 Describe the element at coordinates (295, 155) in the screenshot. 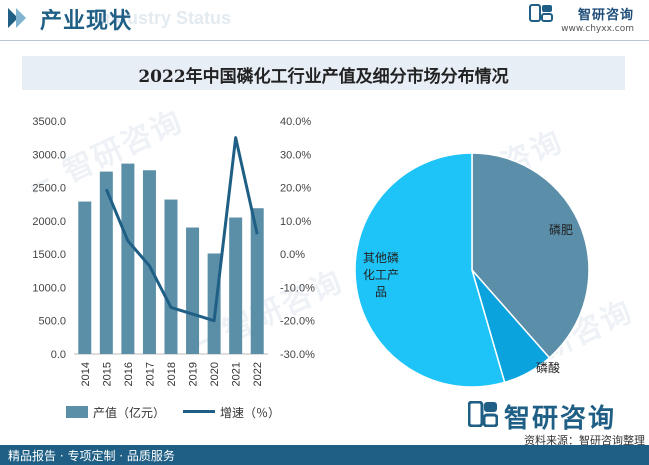

I see `right-axis-tick-label: 30.0%` at that location.